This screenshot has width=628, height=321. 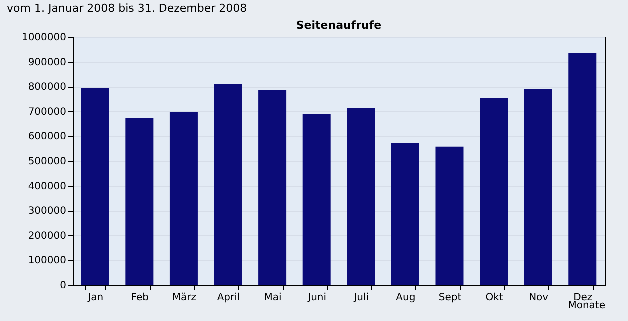 What do you see at coordinates (127, 8) in the screenshot?
I see `text: vom 1. Januar 2008 bis 31. Dezember 2008` at bounding box center [127, 8].